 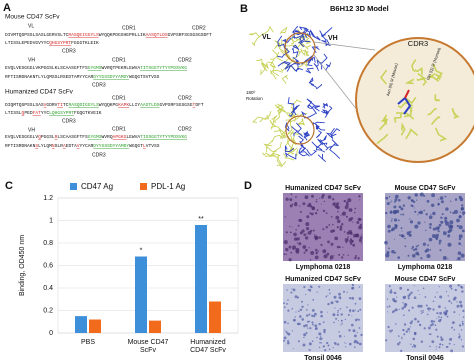 What do you see at coordinates (111, 146) in the screenshot?
I see `sequence-segment: DYYGSSDYYAMDY` at bounding box center [111, 146].